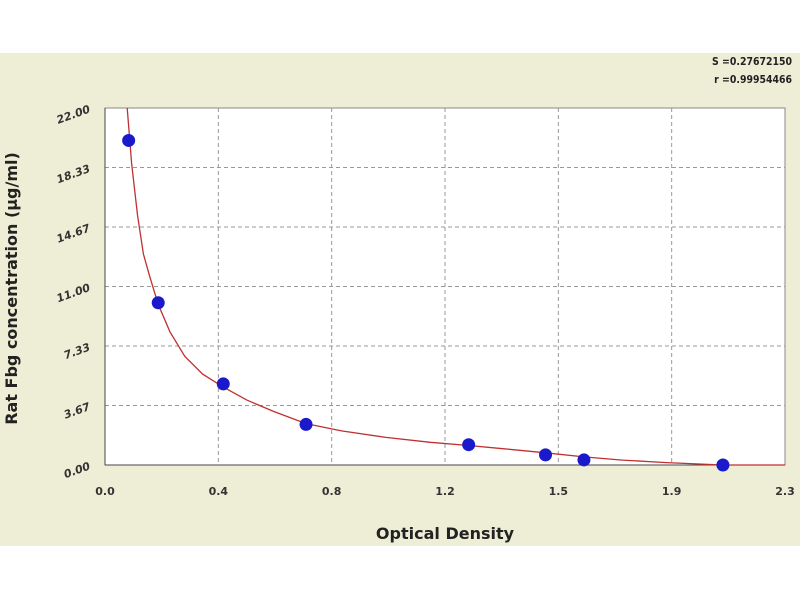 The width and height of the screenshot is (800, 600). I want to click on x-tick-label: 1.2, so click(445, 491).